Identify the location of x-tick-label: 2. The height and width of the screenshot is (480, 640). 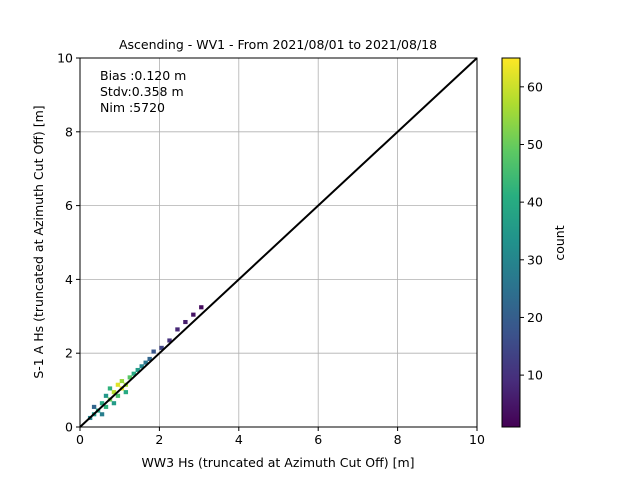
(159, 439).